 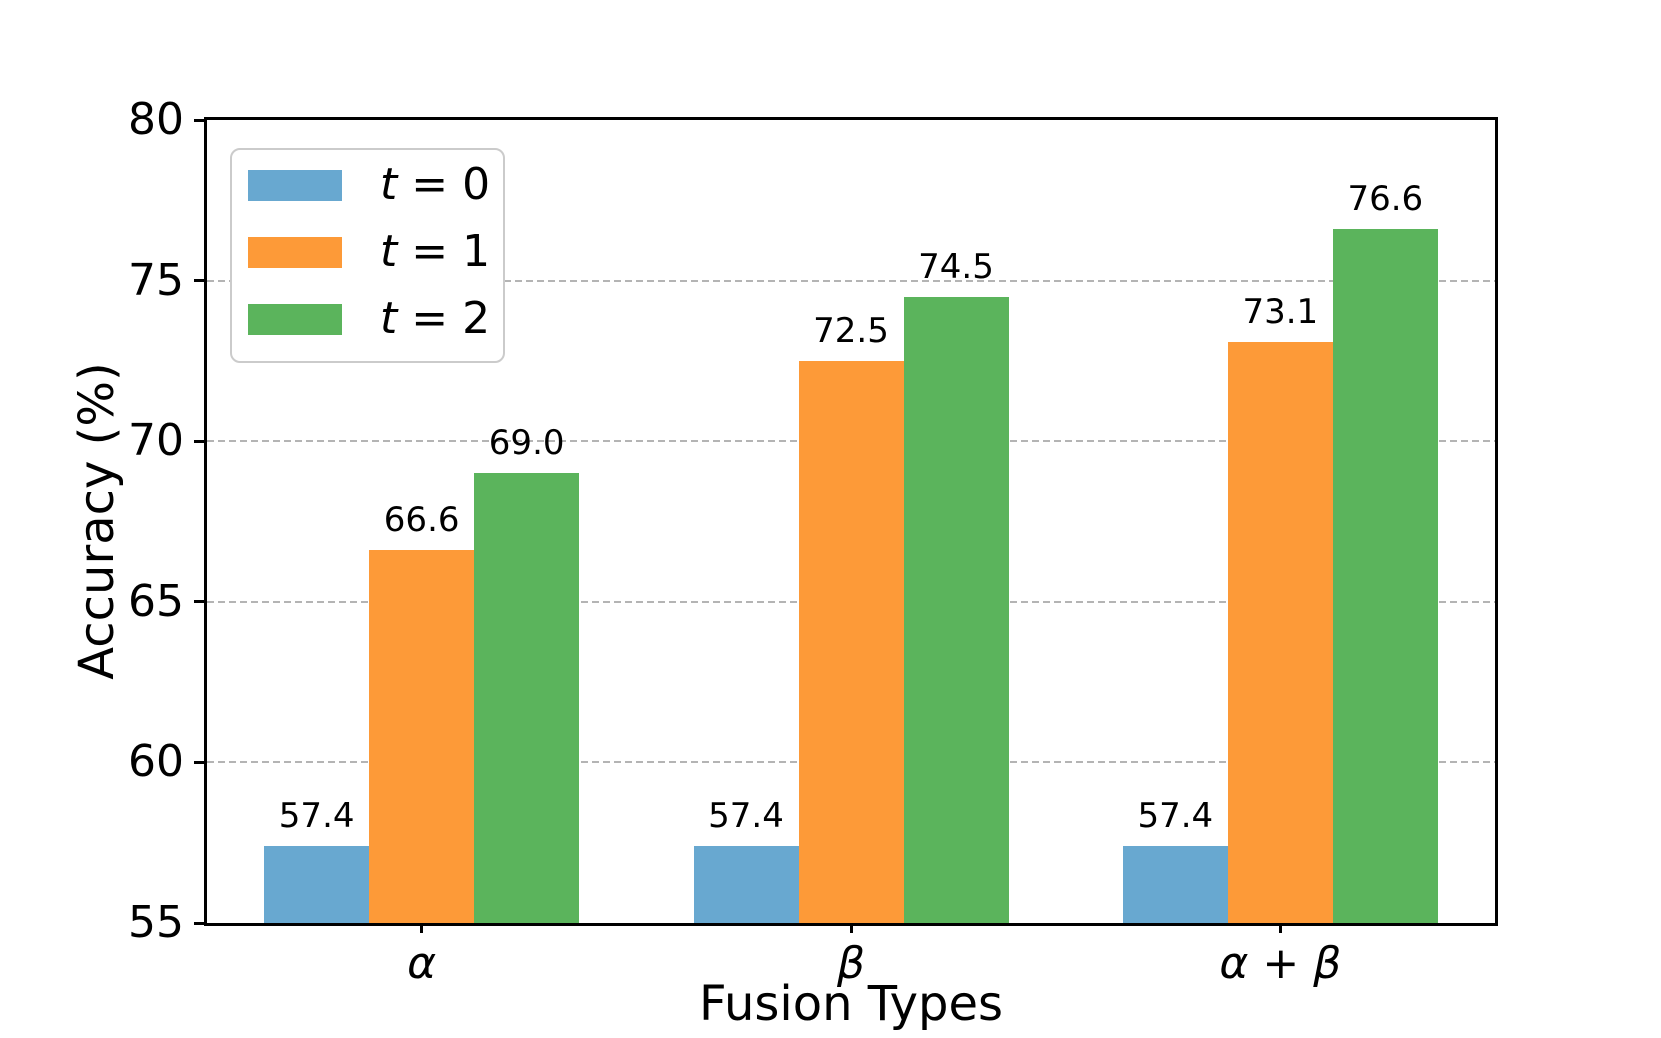 What do you see at coordinates (851, 280) in the screenshot?
I see `gridline` at bounding box center [851, 280].